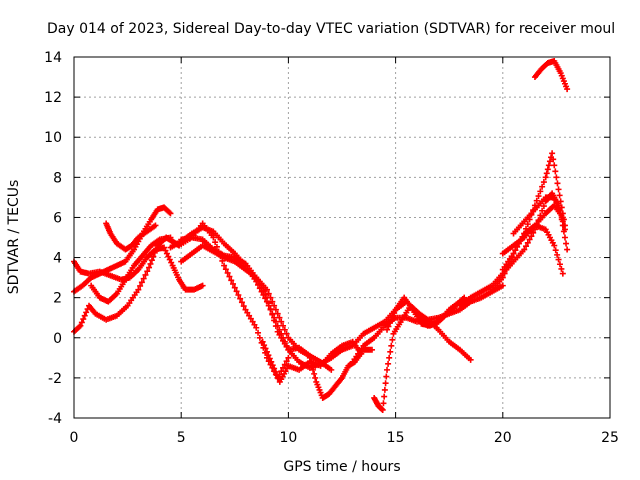 This screenshot has height=480, width=640. I want to click on y-tick-label: 12, so click(53, 98).